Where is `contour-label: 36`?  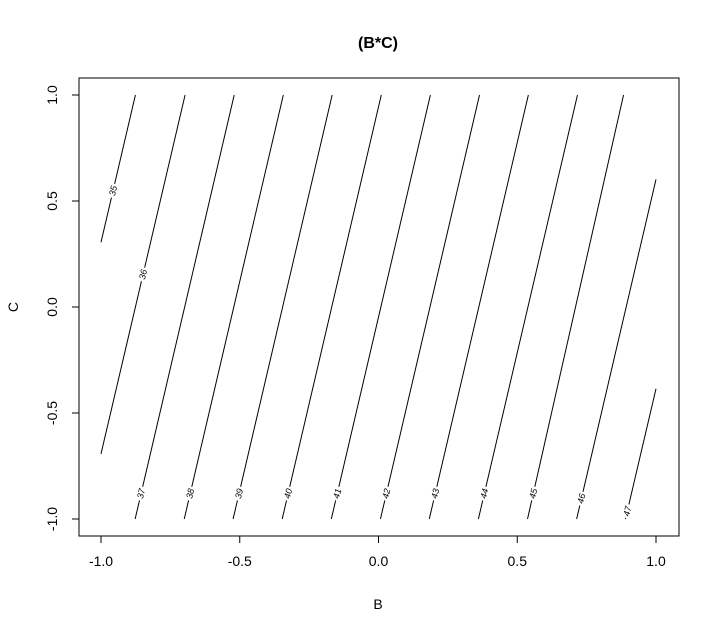 contour-label: 36 is located at coordinates (143, 274).